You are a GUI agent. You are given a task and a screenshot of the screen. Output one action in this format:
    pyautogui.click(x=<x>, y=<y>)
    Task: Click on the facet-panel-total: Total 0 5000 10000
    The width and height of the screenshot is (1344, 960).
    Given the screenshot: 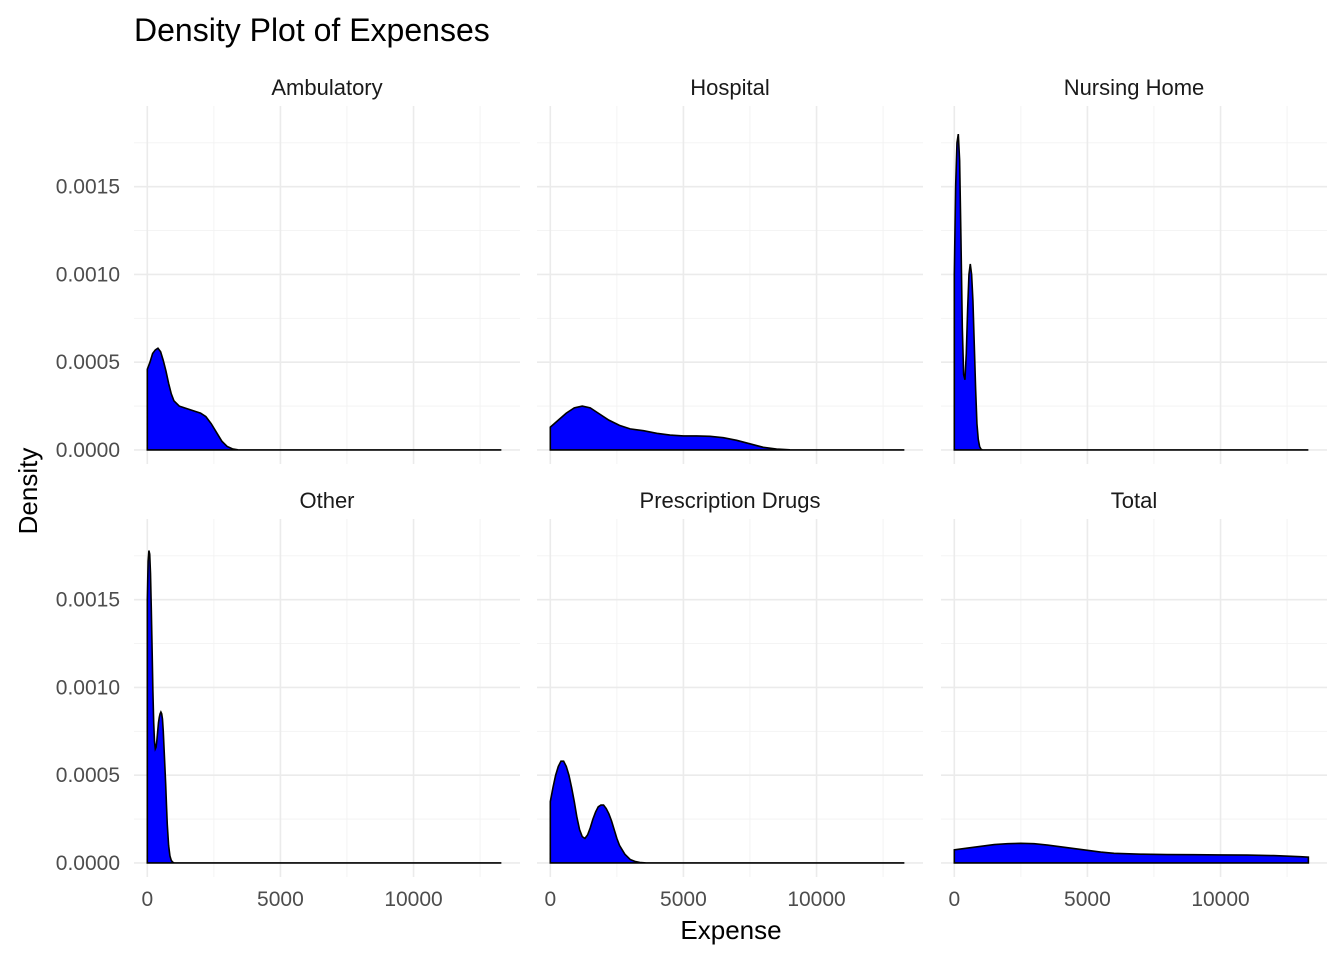 What is the action you would take?
    pyautogui.click(x=1134, y=699)
    